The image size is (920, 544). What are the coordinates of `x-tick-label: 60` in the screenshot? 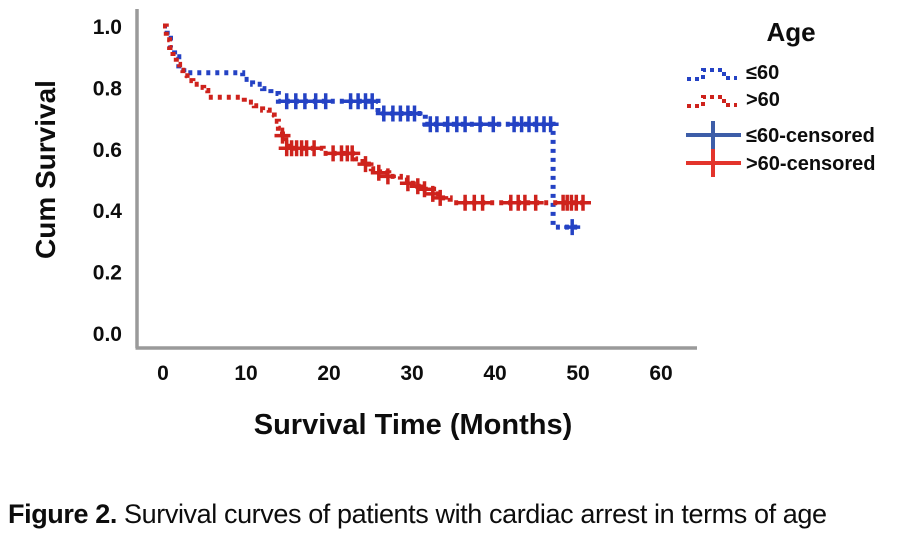 It's located at (660, 373).